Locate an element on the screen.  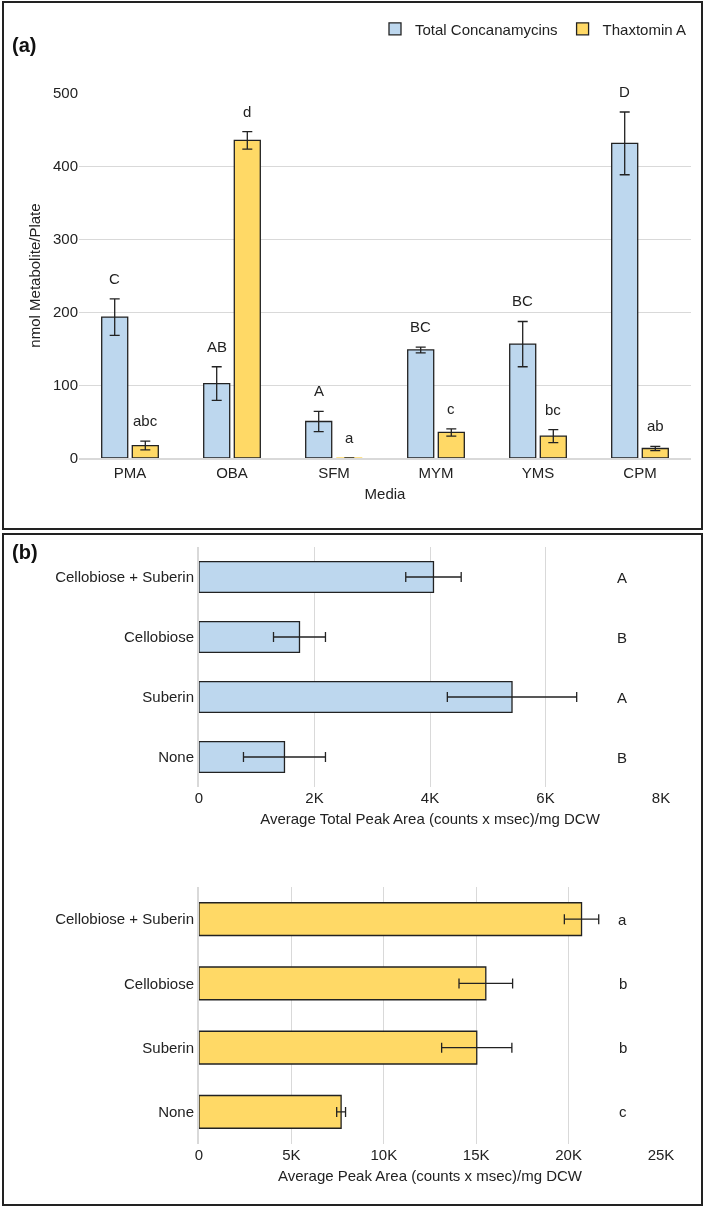
x-tick-label: SFM is located at coordinates (334, 472).